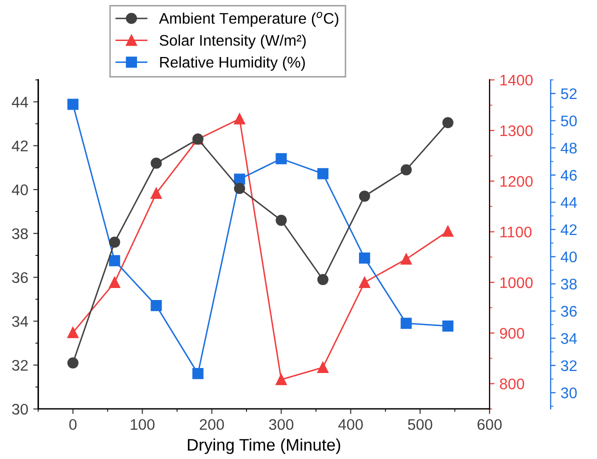 The image size is (597, 459). I want to click on y-tick-label: 30, so click(20, 409).